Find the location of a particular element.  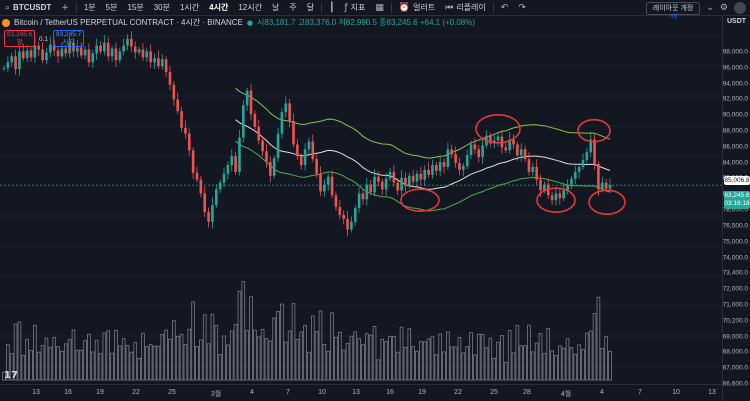

save-layout-button: 레이아웃 개정 저장 is located at coordinates (673, 10).